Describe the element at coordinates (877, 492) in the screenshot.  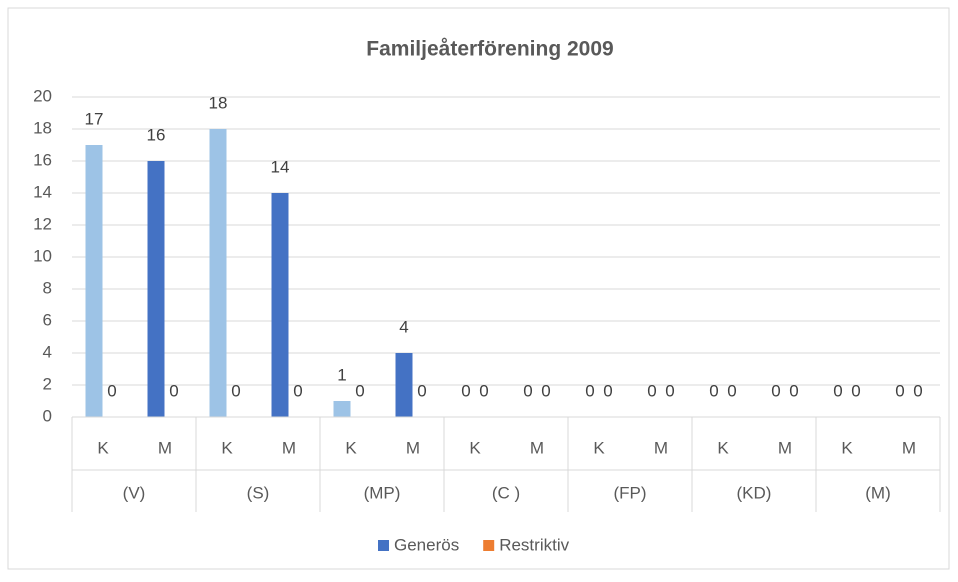
I see `group-label: (M)` at that location.